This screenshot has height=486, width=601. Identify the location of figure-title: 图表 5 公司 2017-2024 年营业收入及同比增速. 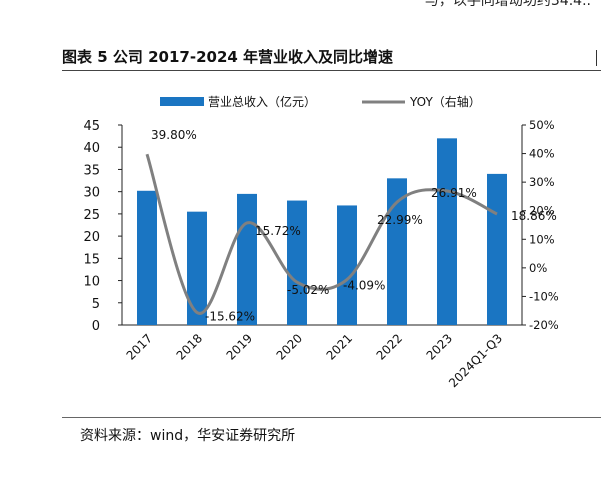
(228, 57).